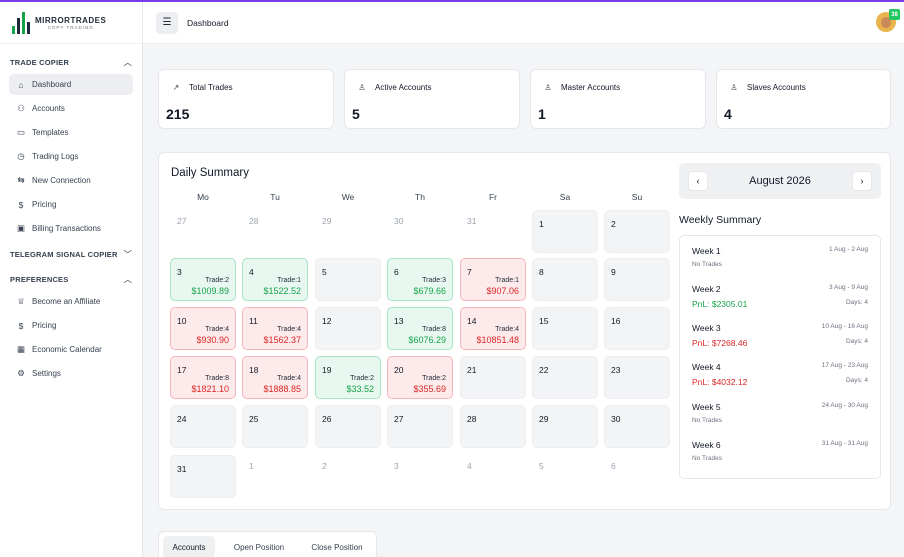 This screenshot has width=904, height=557. Describe the element at coordinates (71, 301) in the screenshot. I see `sidebar-item-become-an-affiliate: ♕ Become an Affiliate` at that location.